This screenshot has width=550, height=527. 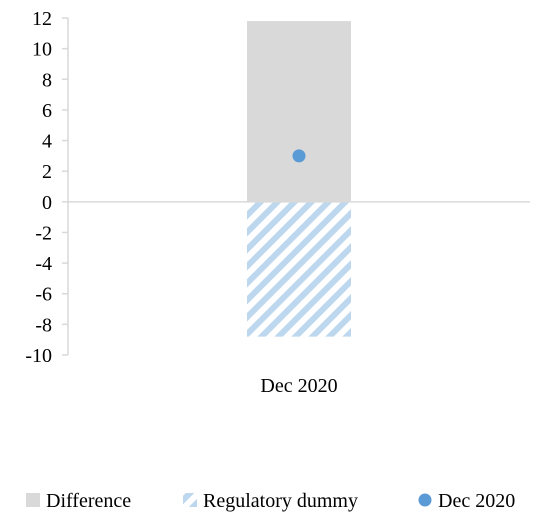 What do you see at coordinates (47, 111) in the screenshot?
I see `y-tick-label: 6` at bounding box center [47, 111].